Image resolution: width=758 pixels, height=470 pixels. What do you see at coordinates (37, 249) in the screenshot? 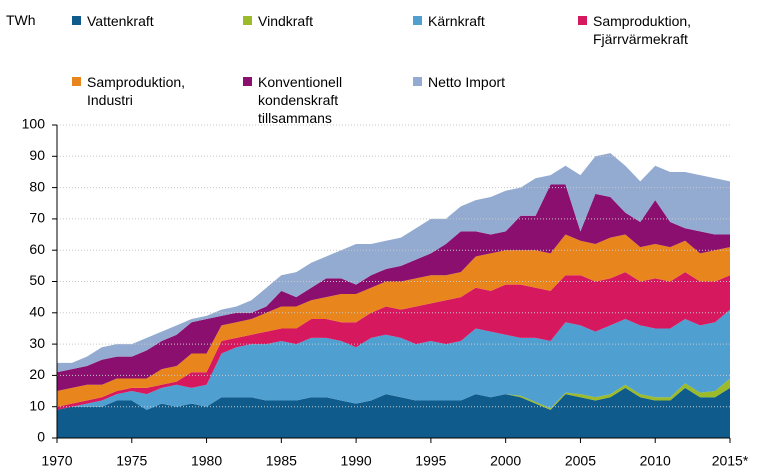
I see `y-tick-label: 60` at bounding box center [37, 249].